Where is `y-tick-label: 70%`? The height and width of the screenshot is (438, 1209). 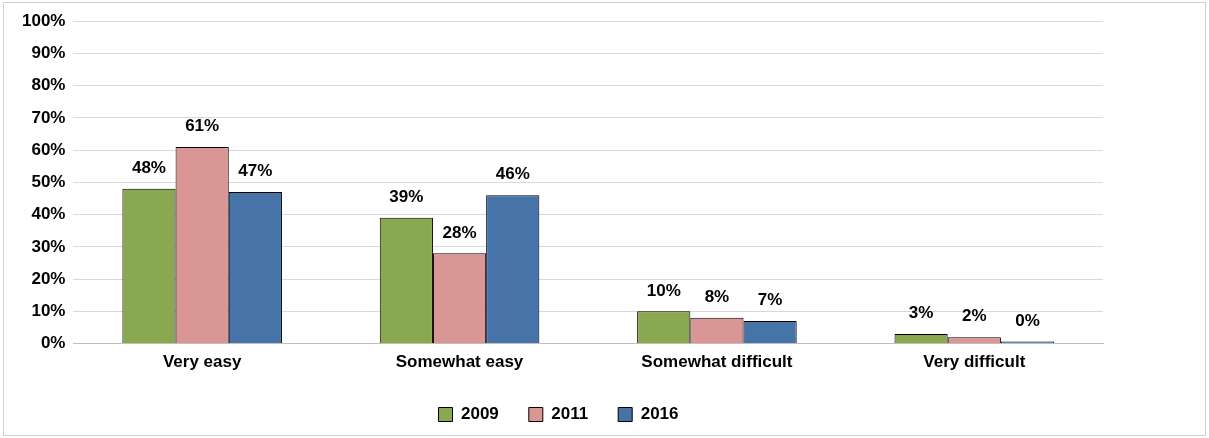
y-tick-label: 70% is located at coordinates (48, 117).